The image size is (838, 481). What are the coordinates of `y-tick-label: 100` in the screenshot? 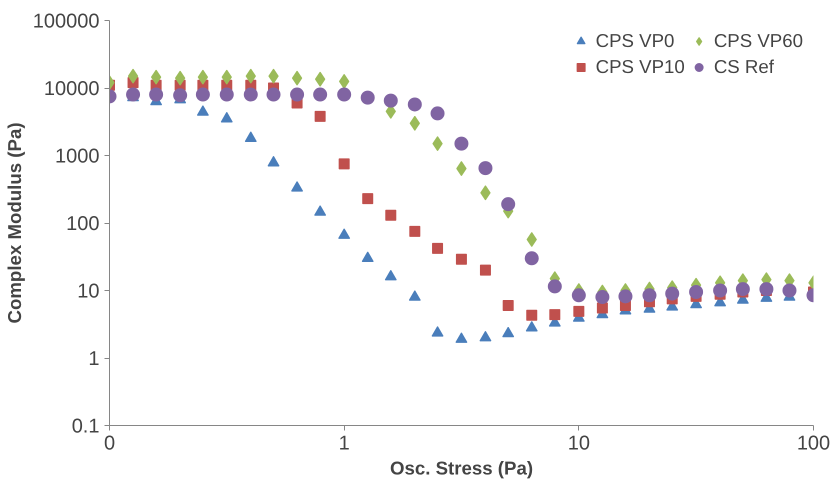 It's located at (83, 224).